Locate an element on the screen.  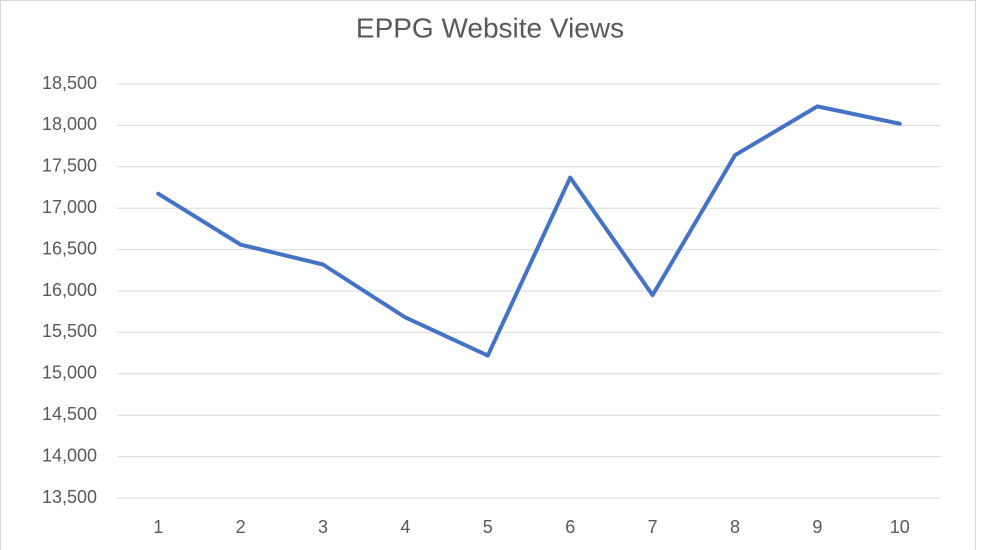
y-tick-label: 18,000 is located at coordinates (69, 124).